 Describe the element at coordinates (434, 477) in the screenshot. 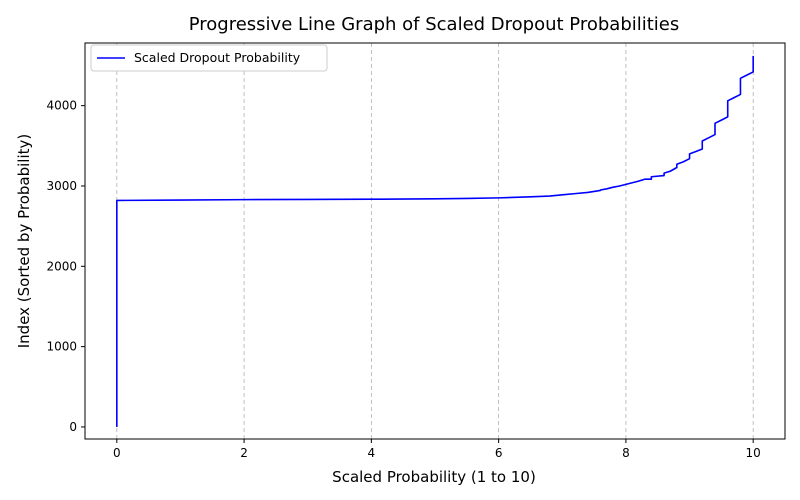

I see `x-axis-label: Scaled Probability (1 to 10)` at that location.